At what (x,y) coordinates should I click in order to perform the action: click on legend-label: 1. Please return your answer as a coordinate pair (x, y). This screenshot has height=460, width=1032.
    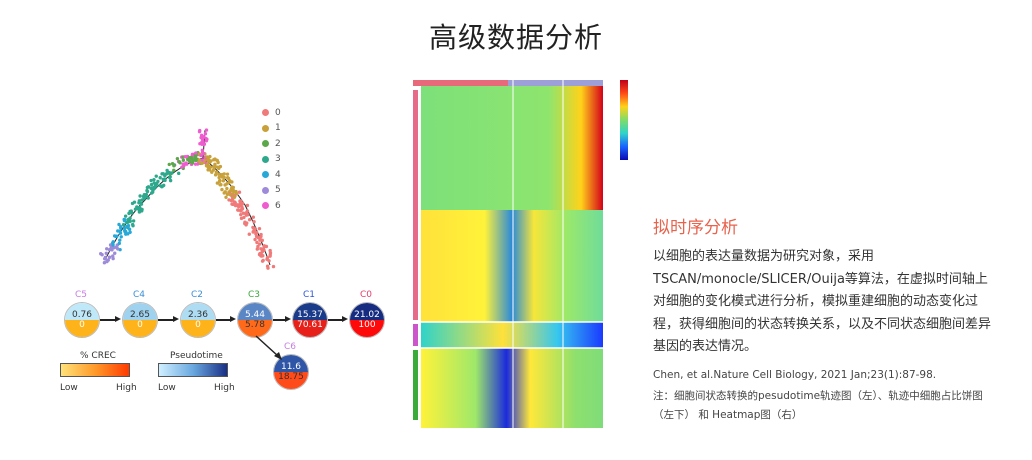
    Looking at the image, I should click on (278, 128).